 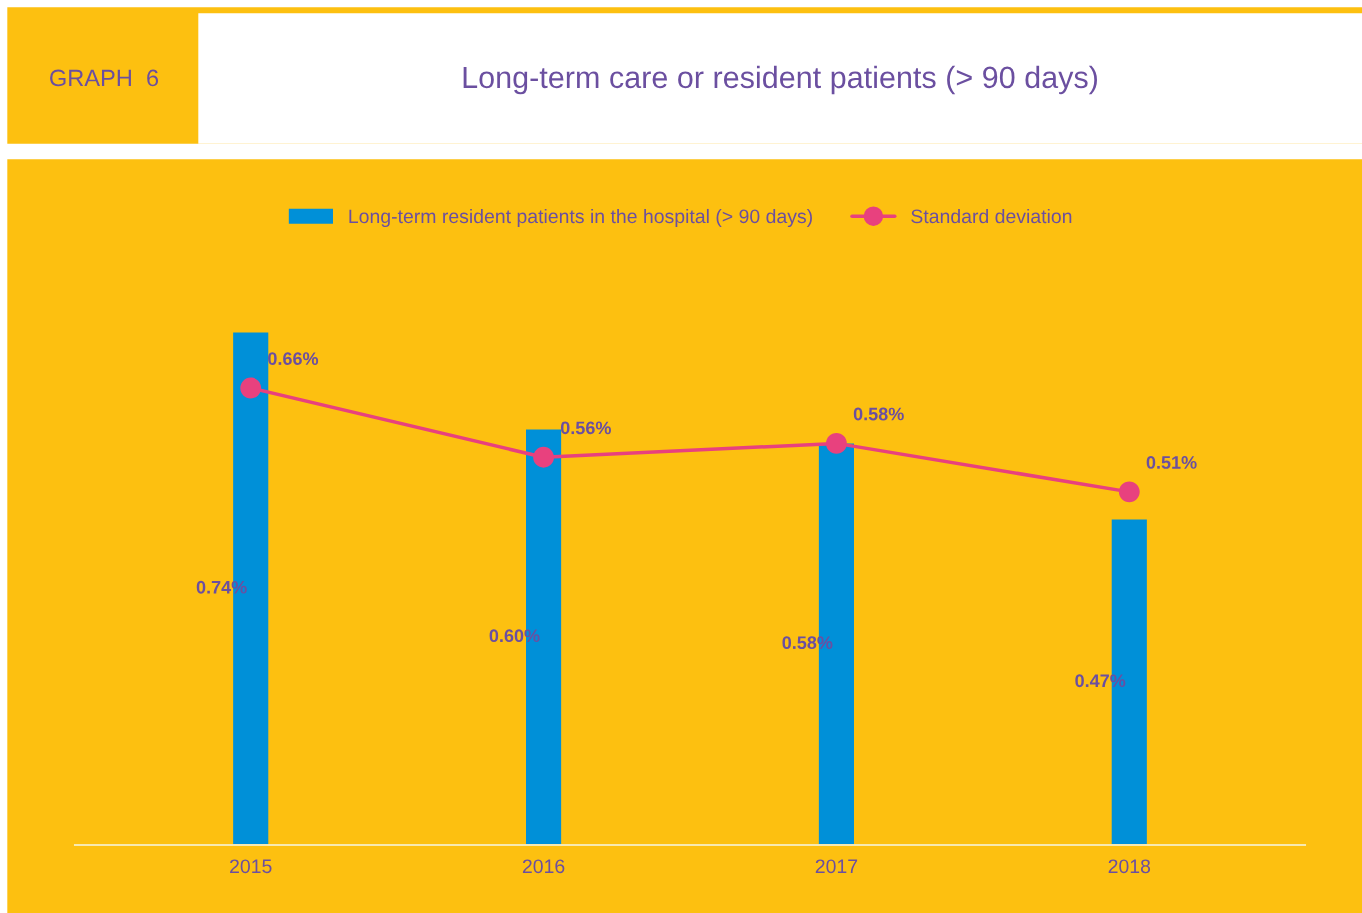 I want to click on x-tick-label: 2015, so click(x=251, y=866).